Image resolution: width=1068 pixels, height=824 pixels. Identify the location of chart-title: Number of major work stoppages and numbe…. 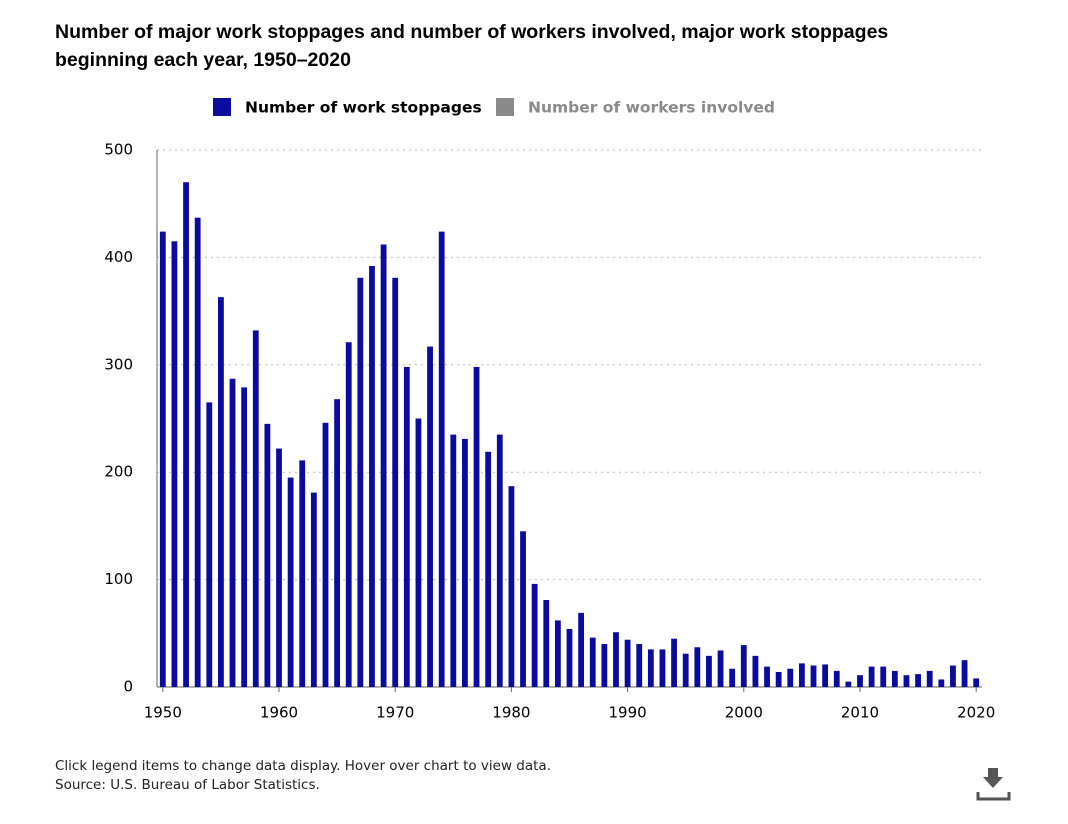
(472, 46).